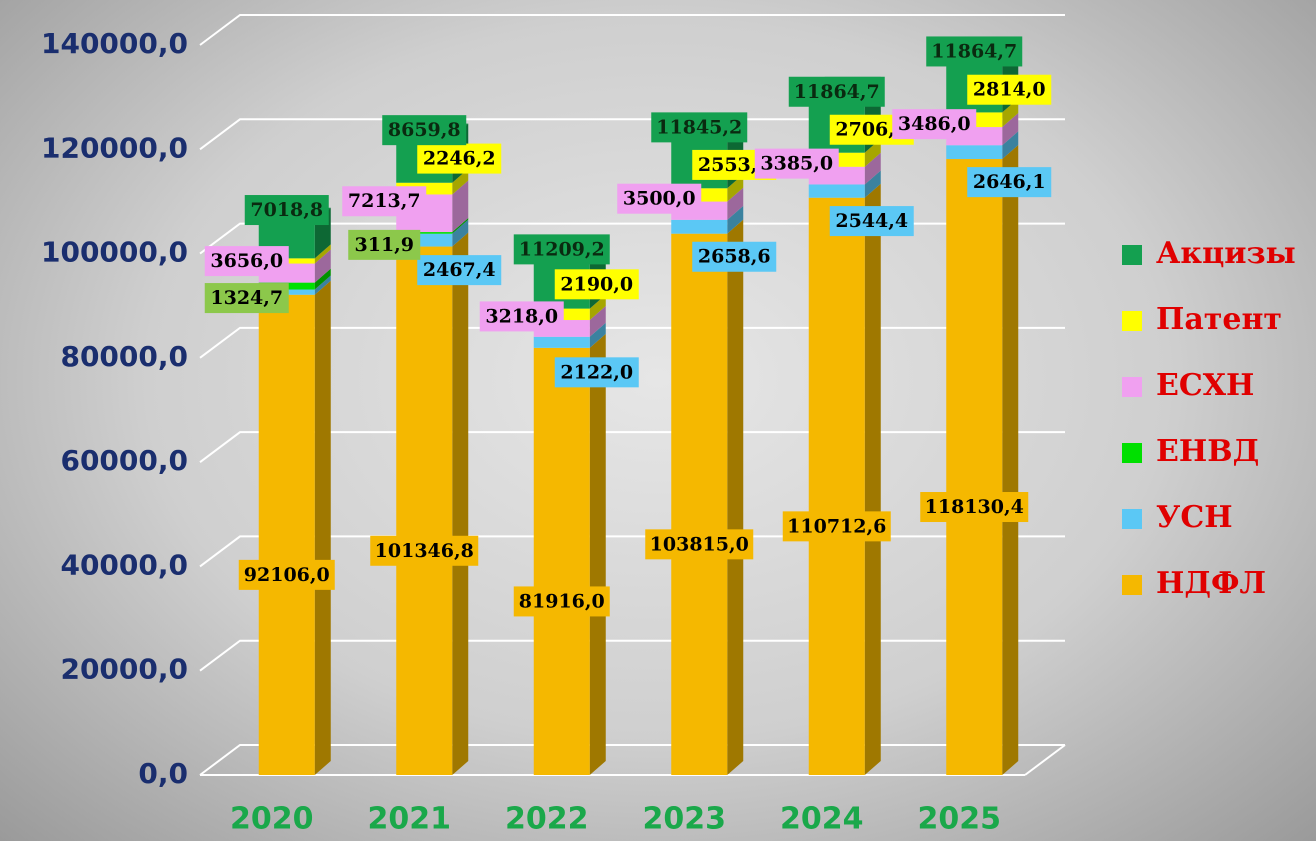  I want to click on value-label: 2658,6, so click(734, 257).